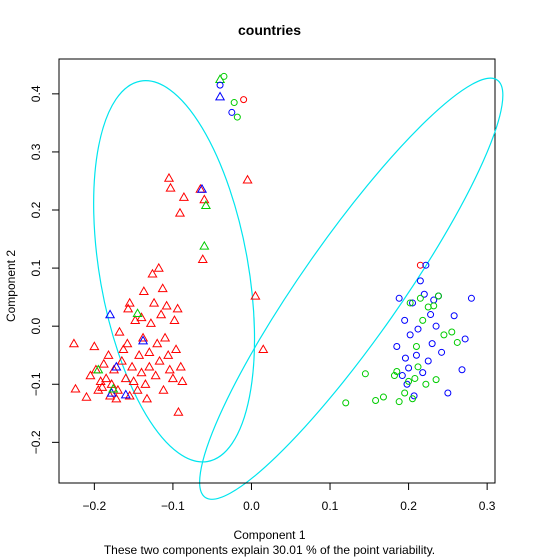 This screenshot has width=539, height=558. What do you see at coordinates (269, 535) in the screenshot?
I see `x-axis-label: Component 1` at bounding box center [269, 535].